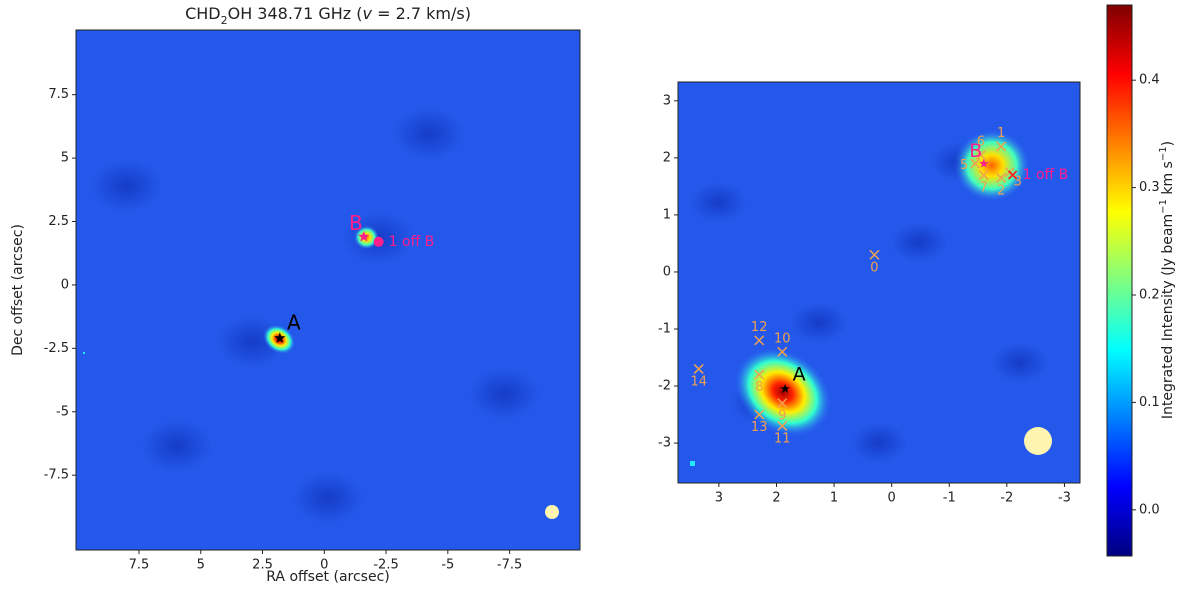 Image resolution: width=1200 pixels, height=589 pixels. Describe the element at coordinates (782, 338) in the screenshot. I see `marker-label: 10` at that location.